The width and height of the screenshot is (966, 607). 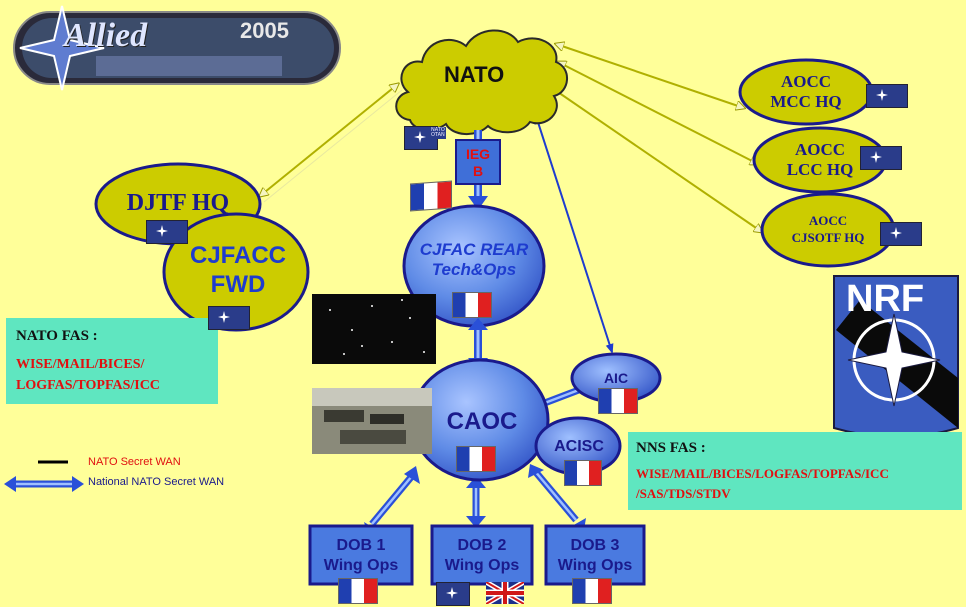 I want to click on link-nato-aic, so click(x=574, y=234).